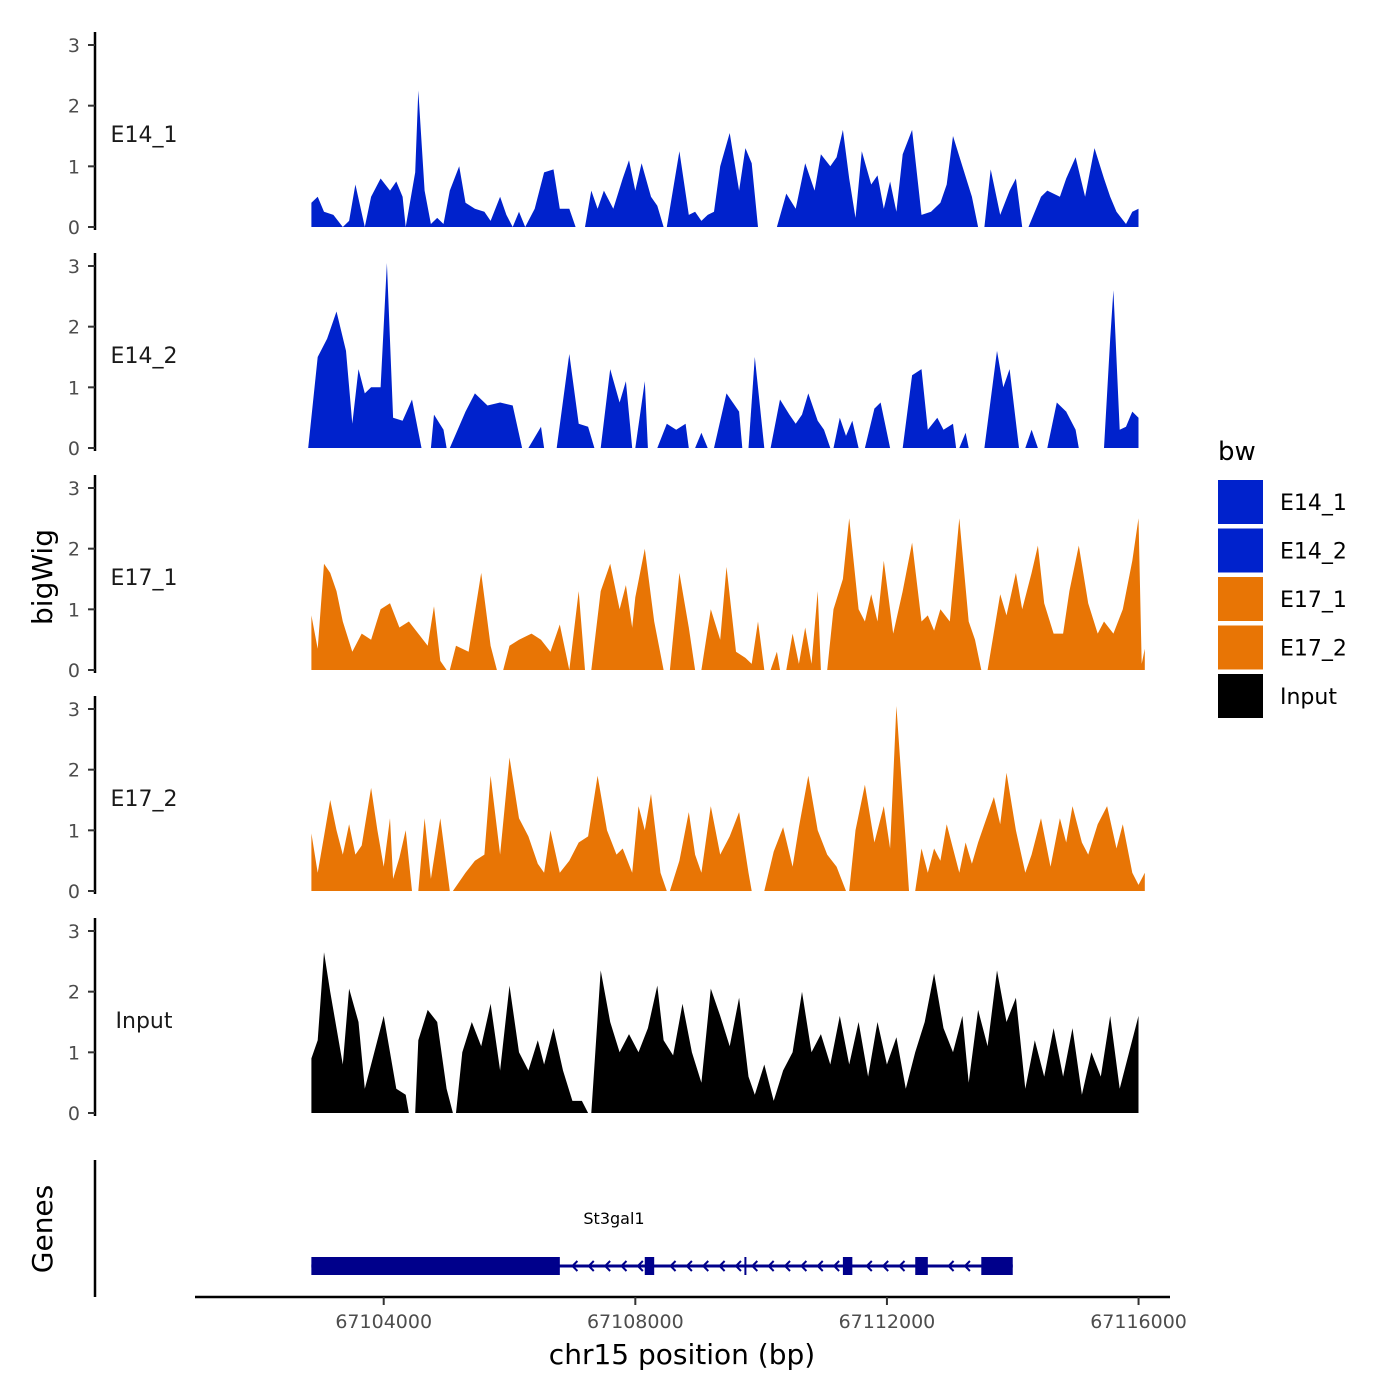 Image resolution: width=1400 pixels, height=1400 pixels. I want to click on legend-title: bw, so click(1237, 452).